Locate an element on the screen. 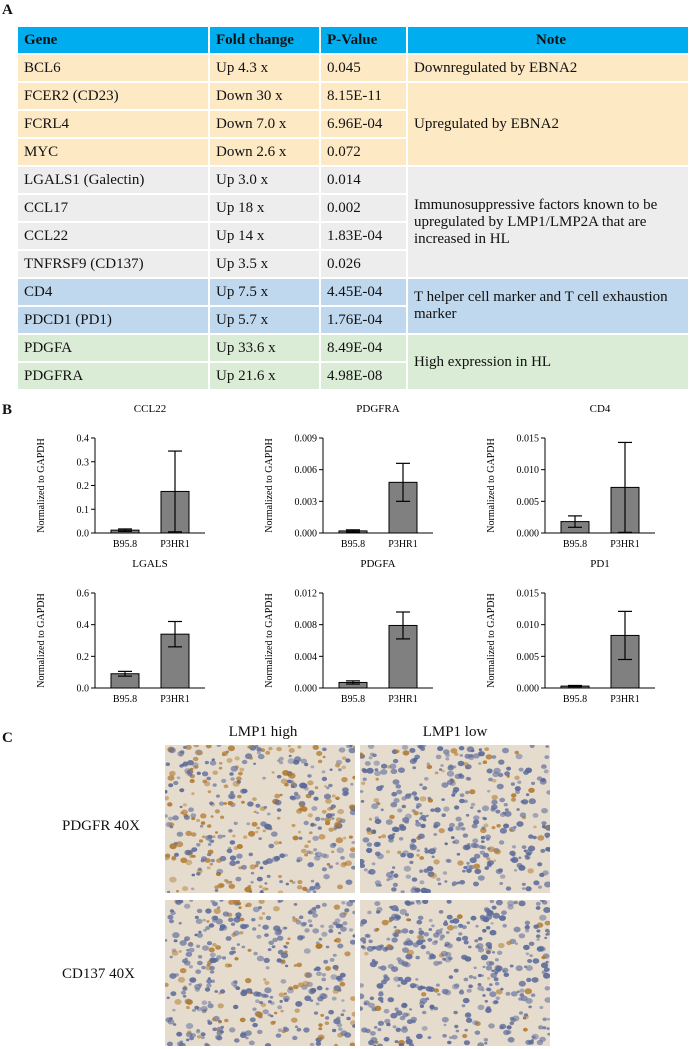  cell-gene: LGALS1 (Galectin) is located at coordinates (114, 181).